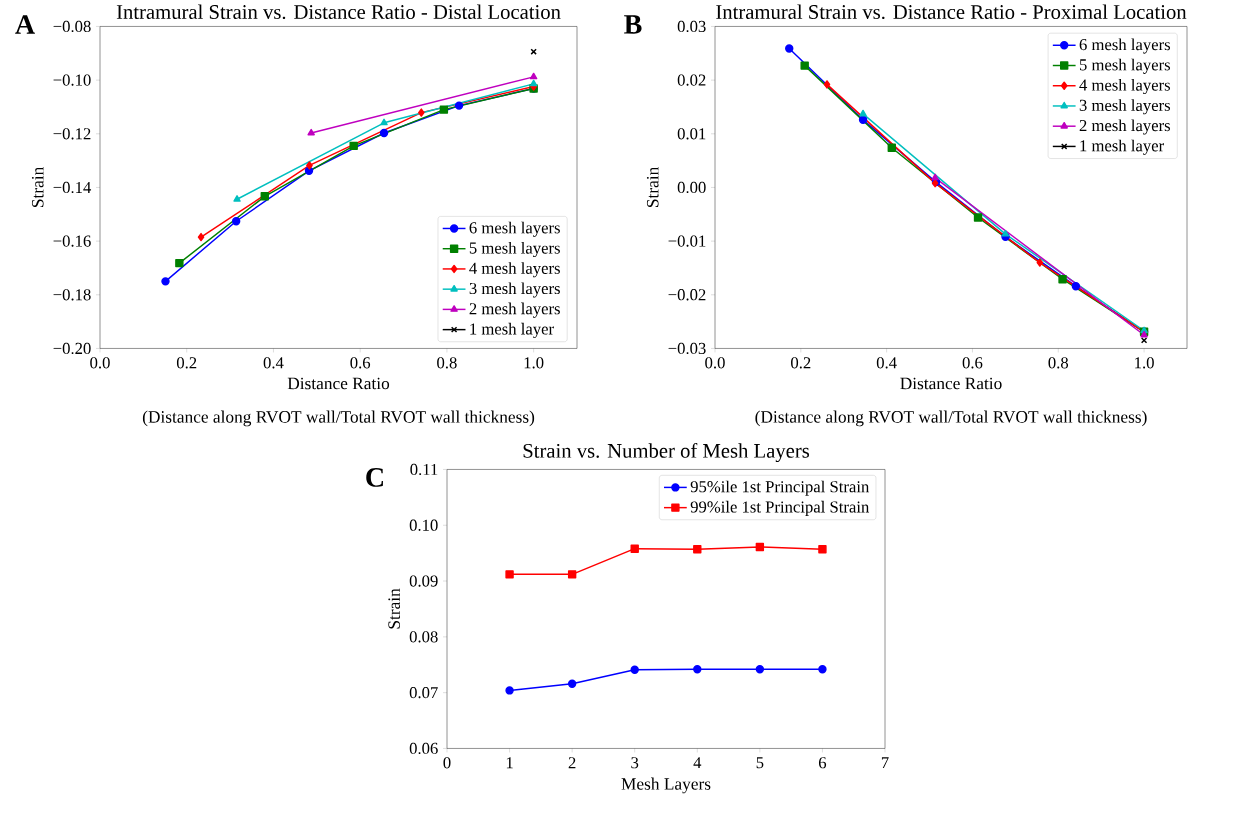 This screenshot has width=1250, height=813. I want to click on x-tick-label: 0, so click(447, 762).